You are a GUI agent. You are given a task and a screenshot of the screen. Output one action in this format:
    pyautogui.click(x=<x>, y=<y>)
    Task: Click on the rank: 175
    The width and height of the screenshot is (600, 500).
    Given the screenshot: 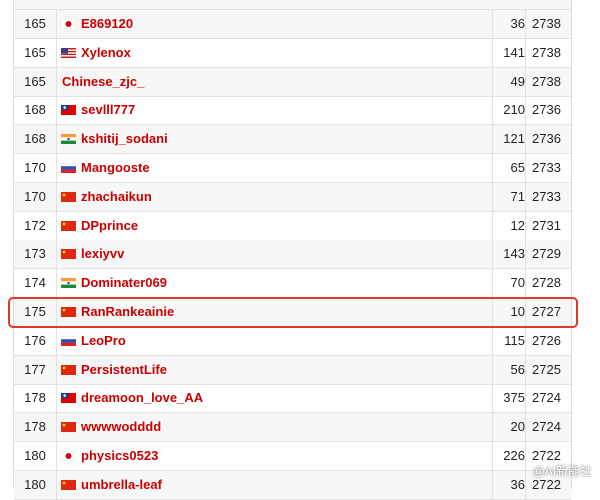 What is the action you would take?
    pyautogui.click(x=35, y=312)
    